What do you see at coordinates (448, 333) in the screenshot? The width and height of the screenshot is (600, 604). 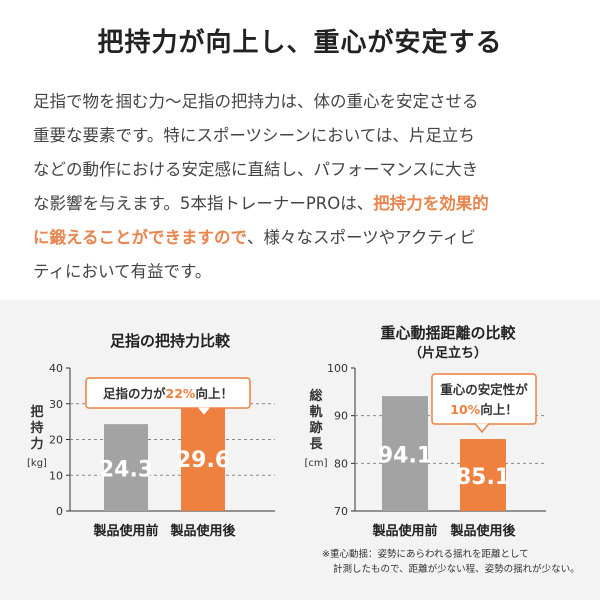 I see `chart-title: 重心動揺距離の比較` at bounding box center [448, 333].